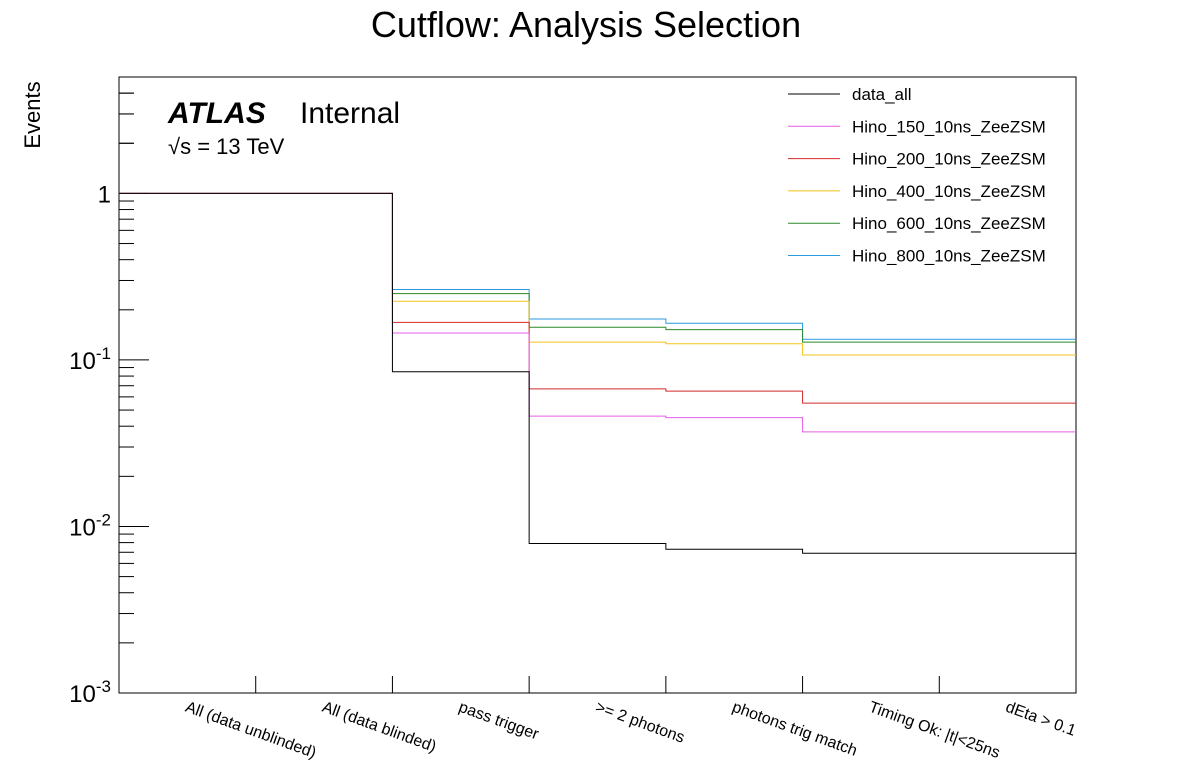 The height and width of the screenshot is (772, 1196). I want to click on y-tick-label: 10⁻², so click(90, 525).